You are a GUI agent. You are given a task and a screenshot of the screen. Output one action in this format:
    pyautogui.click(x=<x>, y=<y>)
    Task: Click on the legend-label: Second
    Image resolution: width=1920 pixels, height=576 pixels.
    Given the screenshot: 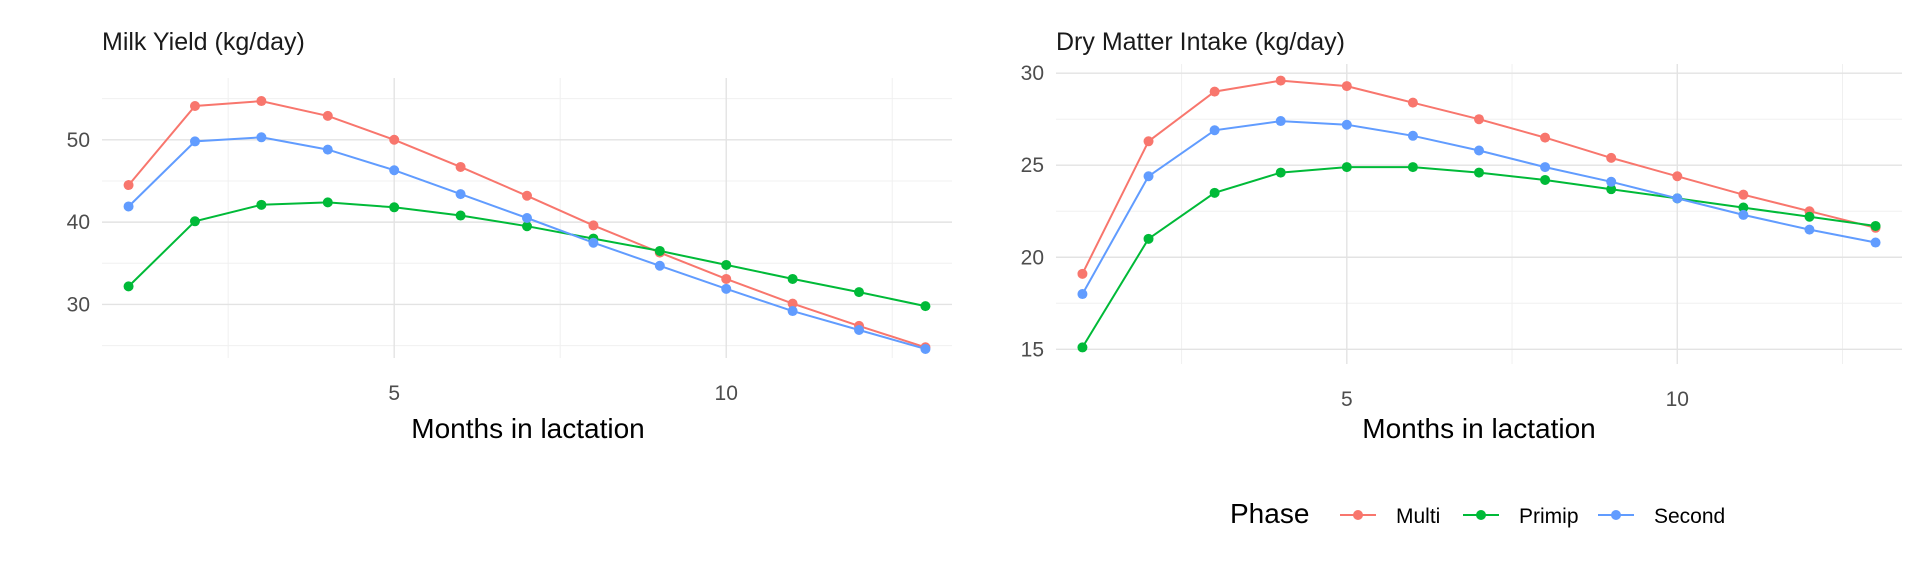 What is the action you would take?
    pyautogui.click(x=1689, y=516)
    